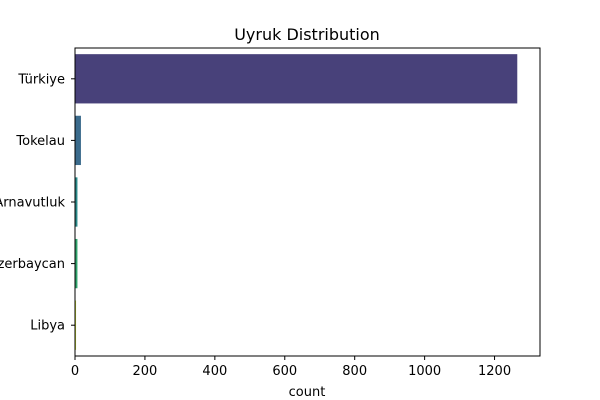 This screenshot has width=600, height=400. I want to click on y-tick-label-1: Tokelau, so click(40, 141).